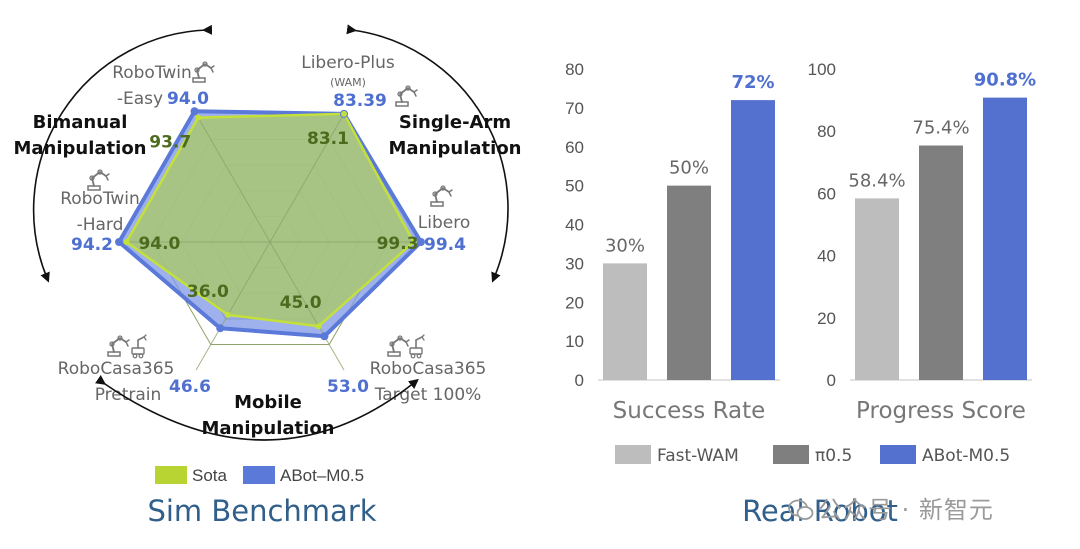 The image size is (1080, 549). Describe the element at coordinates (268, 402) in the screenshot. I see `radar-group-label: Mobile` at that location.